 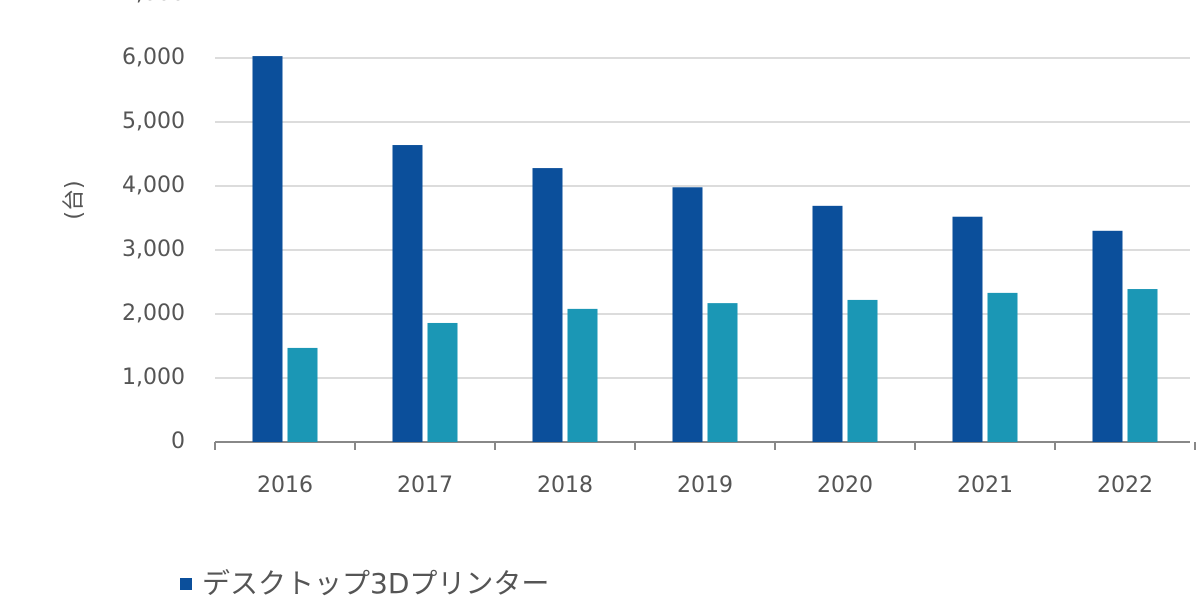 What do you see at coordinates (285, 485) in the screenshot?
I see `x-tick-label: 2016` at bounding box center [285, 485].